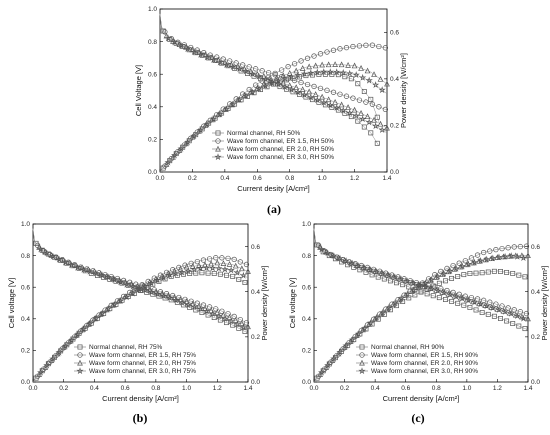  Describe the element at coordinates (306, 256) in the screenshot. I see `y-tick-label: 0.8` at that location.